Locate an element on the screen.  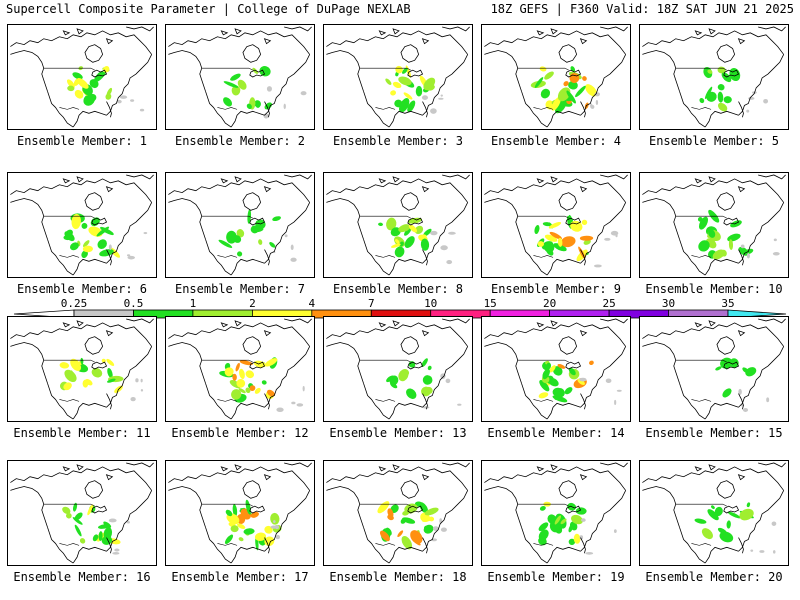
ensemble-member-label: Ensemble Member: 16 is located at coordinates (82, 577).